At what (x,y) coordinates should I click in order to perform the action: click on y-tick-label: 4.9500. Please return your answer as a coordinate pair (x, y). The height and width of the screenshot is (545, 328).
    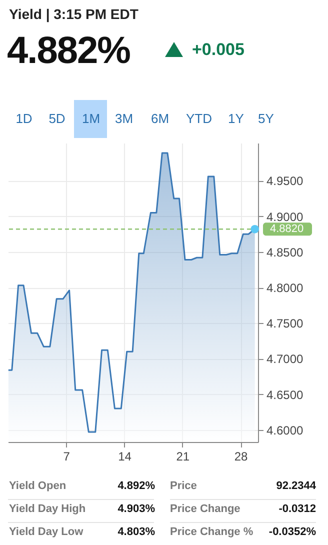
    Looking at the image, I should click on (285, 181).